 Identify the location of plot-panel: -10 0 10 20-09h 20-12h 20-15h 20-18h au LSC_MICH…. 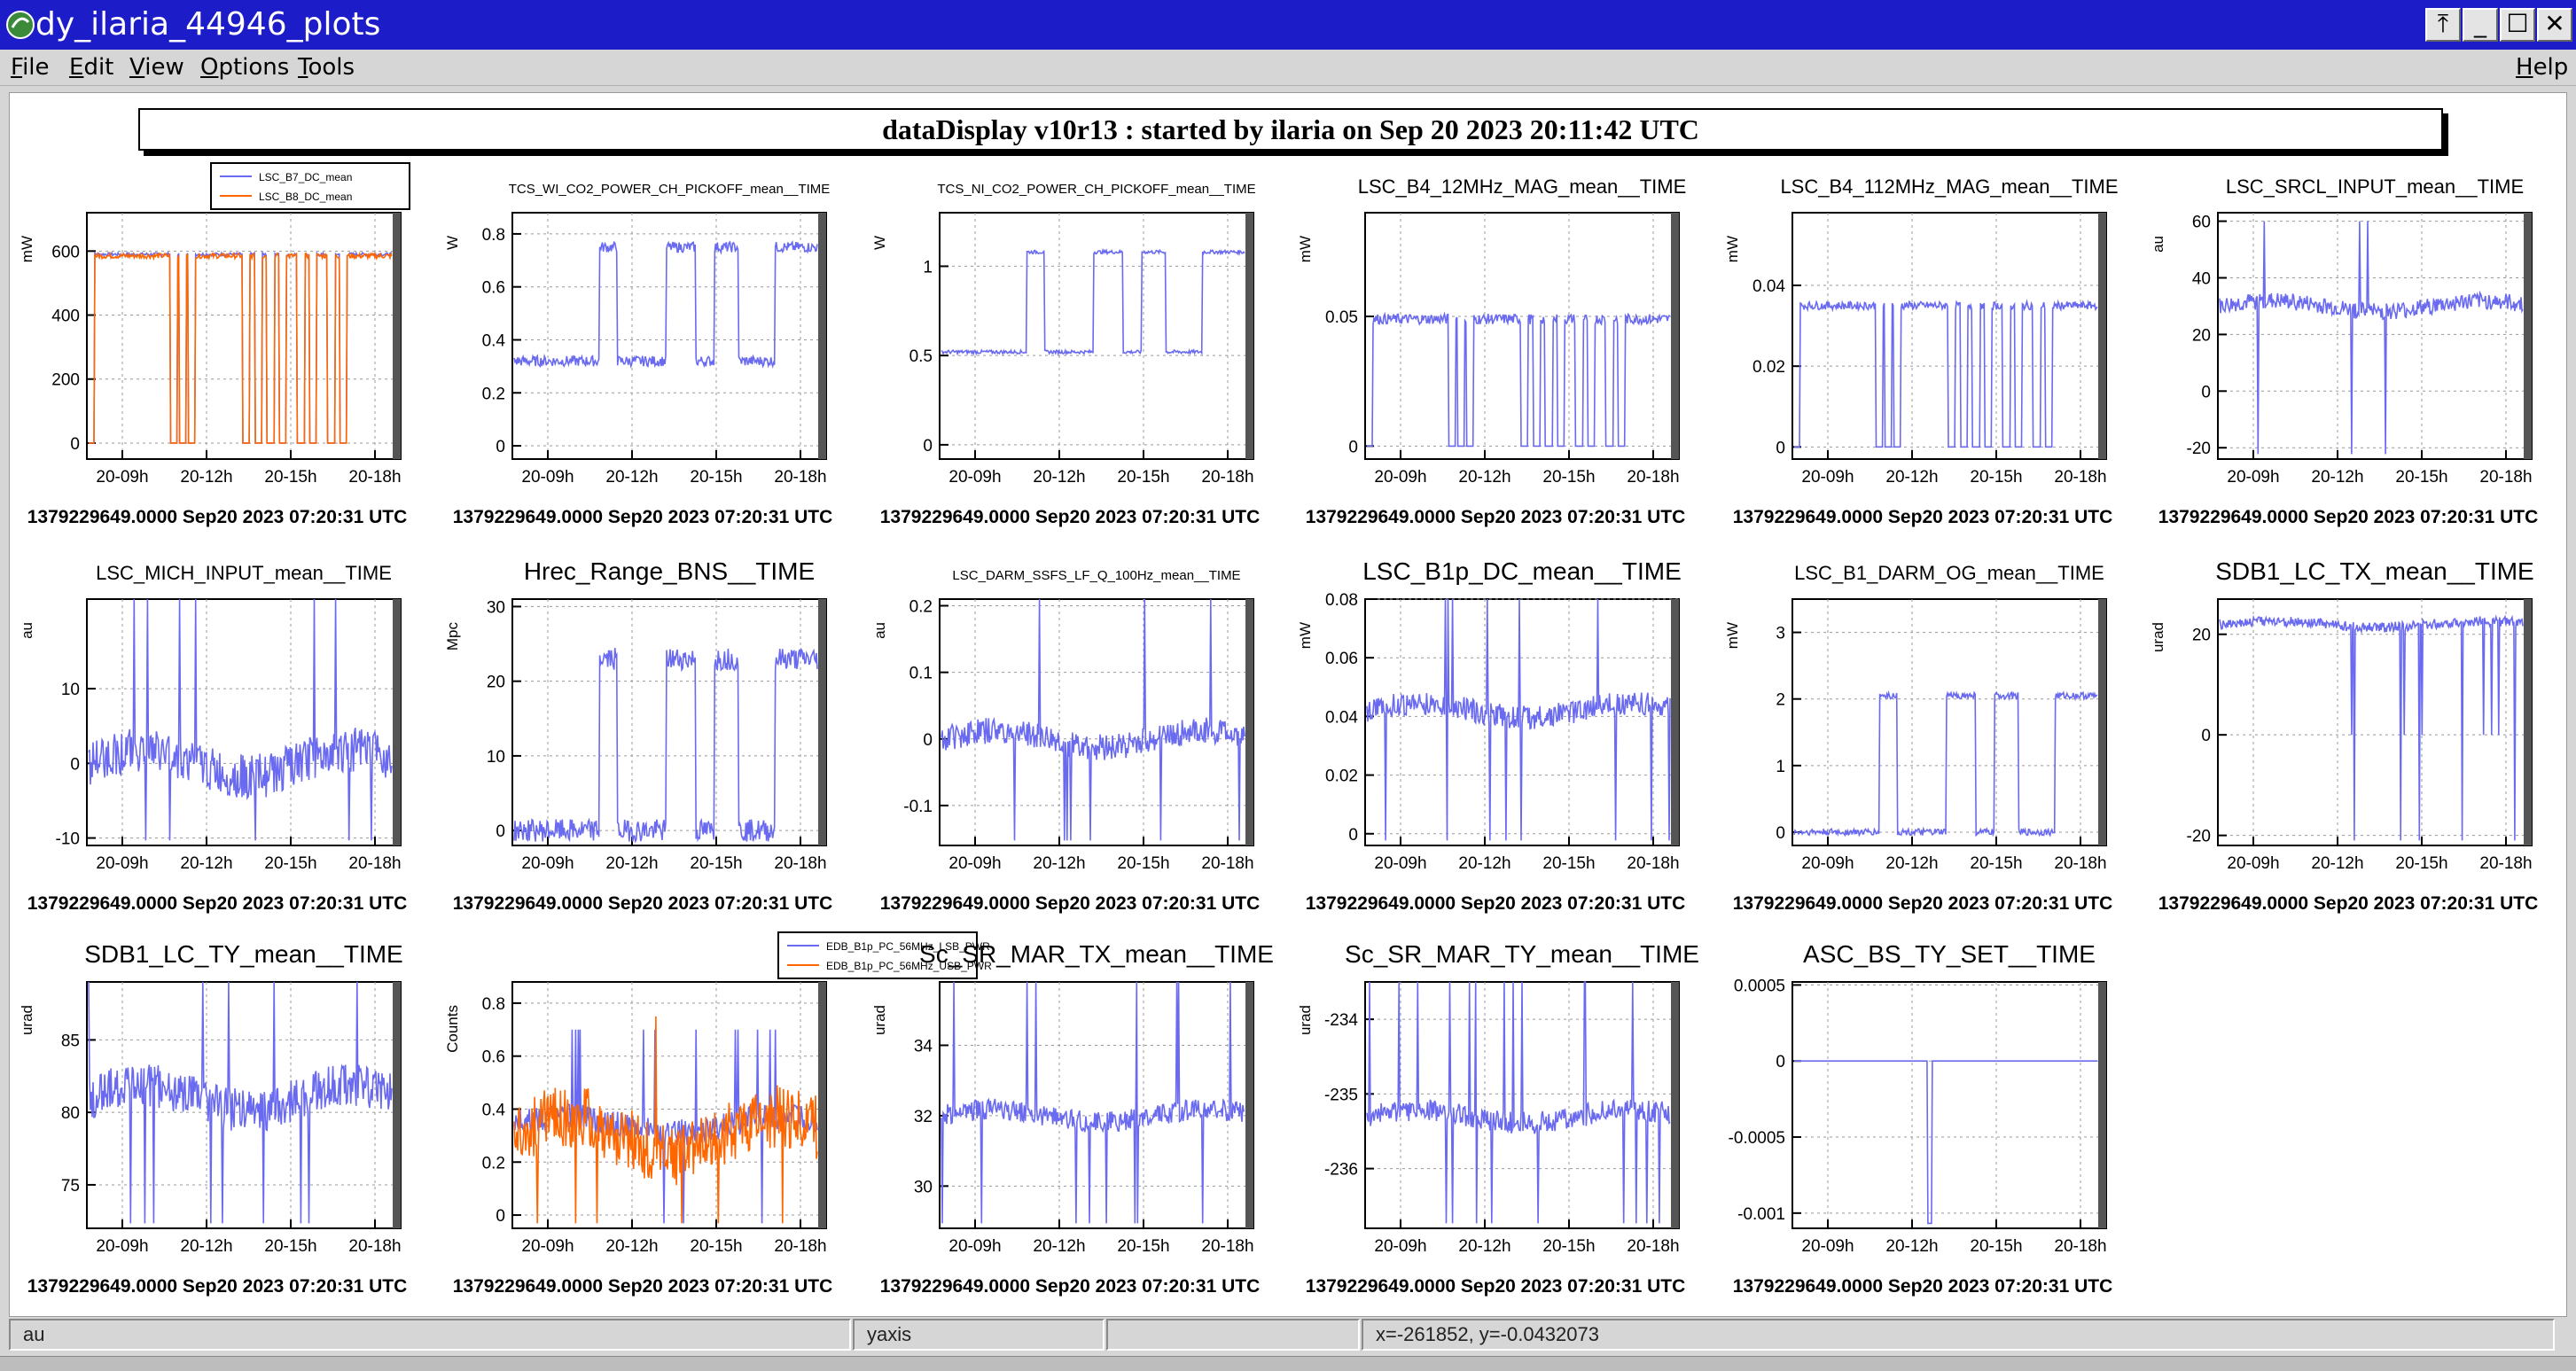
(213, 738).